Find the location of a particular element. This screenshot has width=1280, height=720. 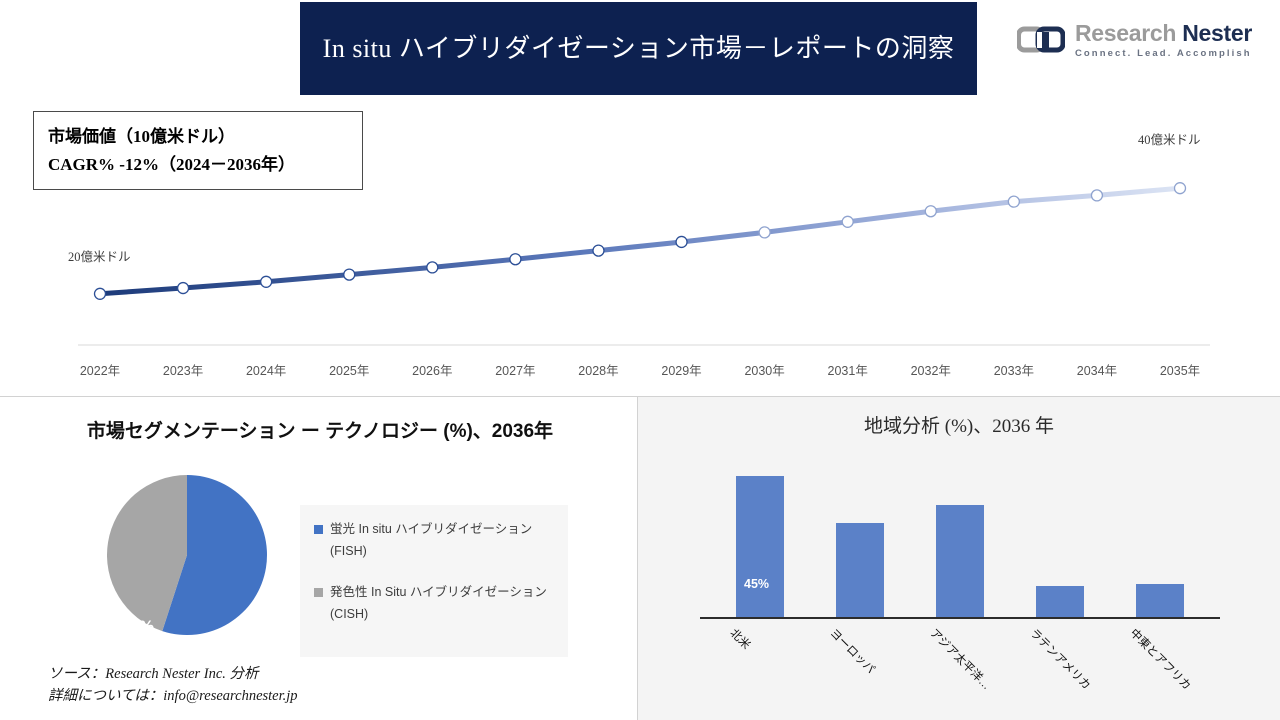

bar-category-label: 北米 is located at coordinates (740, 639).